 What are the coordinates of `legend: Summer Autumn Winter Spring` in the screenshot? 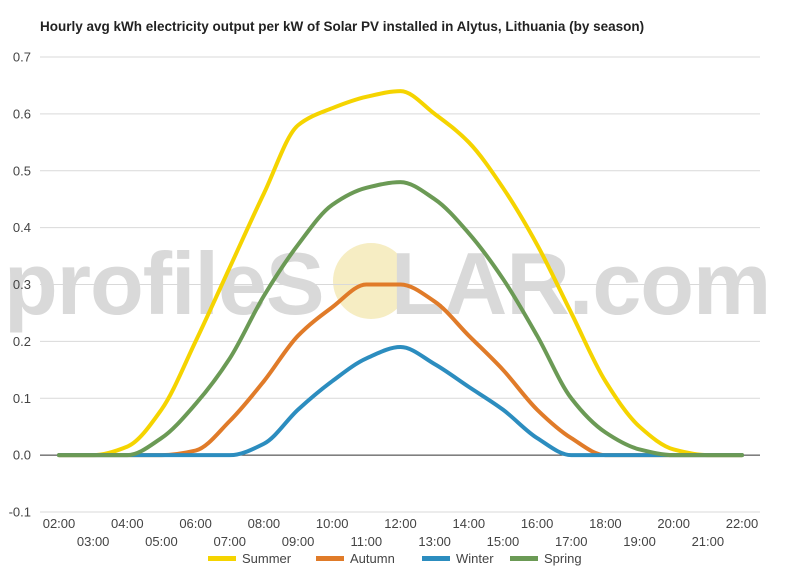 It's located at (395, 558).